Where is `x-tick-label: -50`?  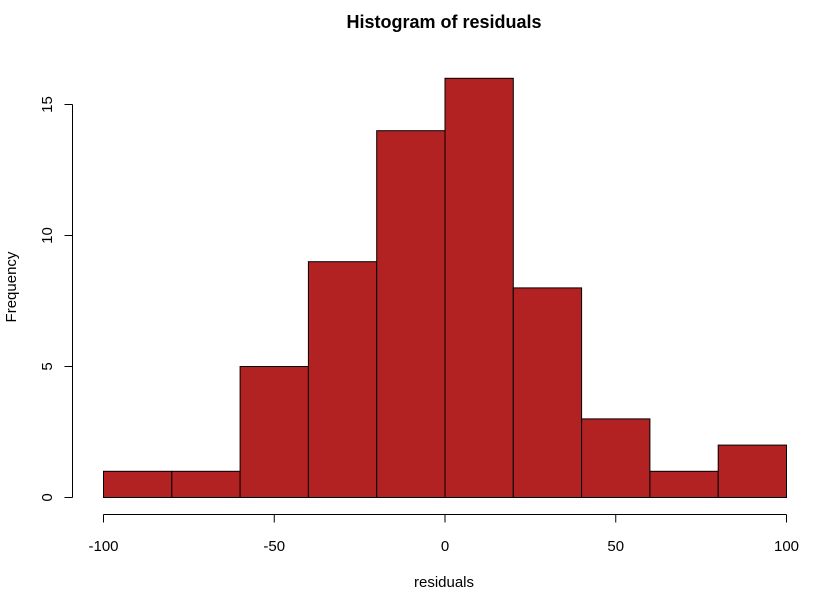
x-tick-label: -50 is located at coordinates (274, 546).